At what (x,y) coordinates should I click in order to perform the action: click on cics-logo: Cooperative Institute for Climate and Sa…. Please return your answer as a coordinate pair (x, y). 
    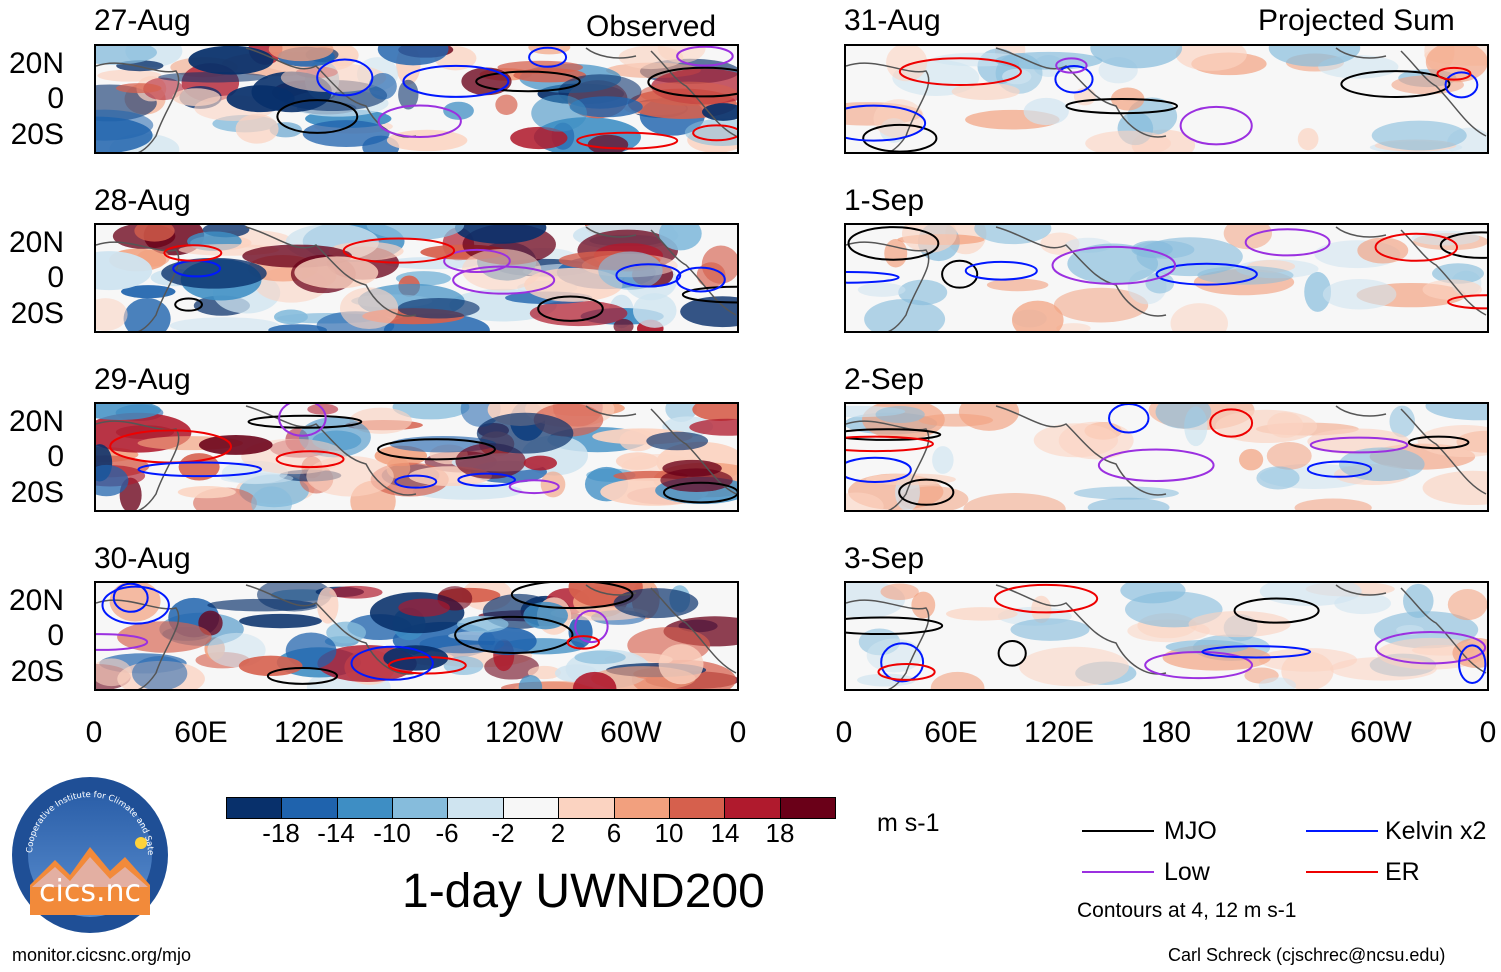
    Looking at the image, I should click on (88, 851).